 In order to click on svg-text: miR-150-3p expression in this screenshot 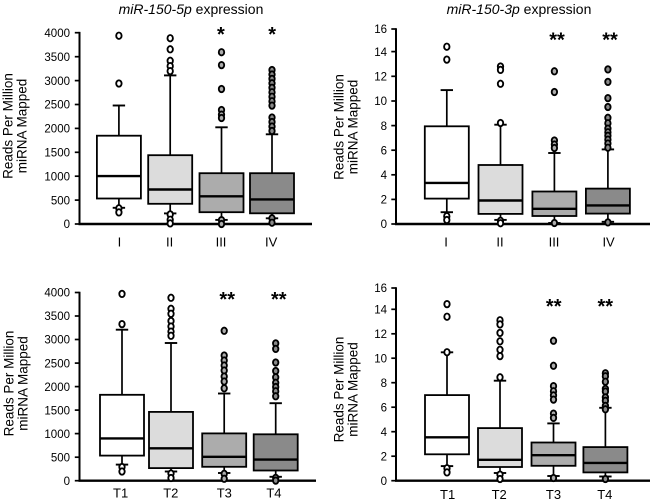, I will do `click(519, 9)`.